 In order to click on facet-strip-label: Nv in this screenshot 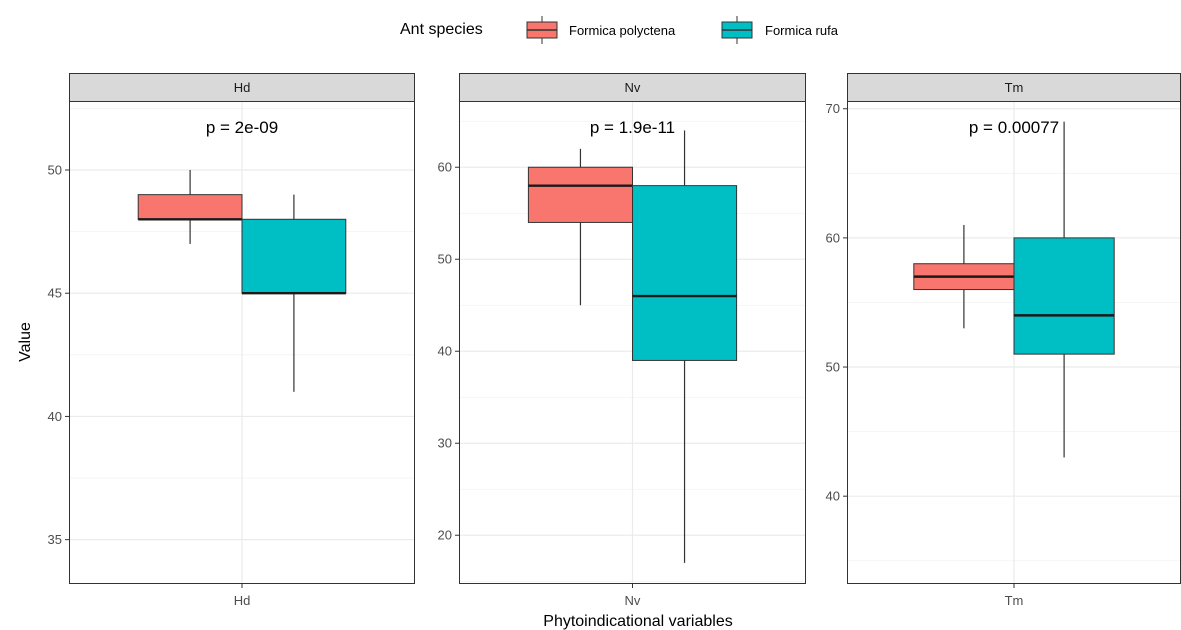, I will do `click(633, 87)`.